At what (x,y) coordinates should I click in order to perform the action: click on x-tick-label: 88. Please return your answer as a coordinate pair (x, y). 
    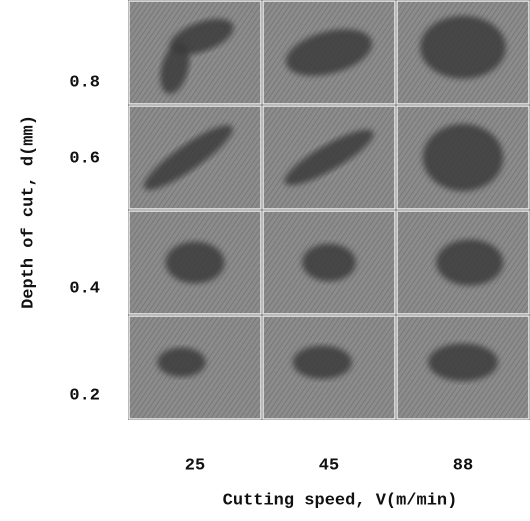
    Looking at the image, I should click on (463, 465).